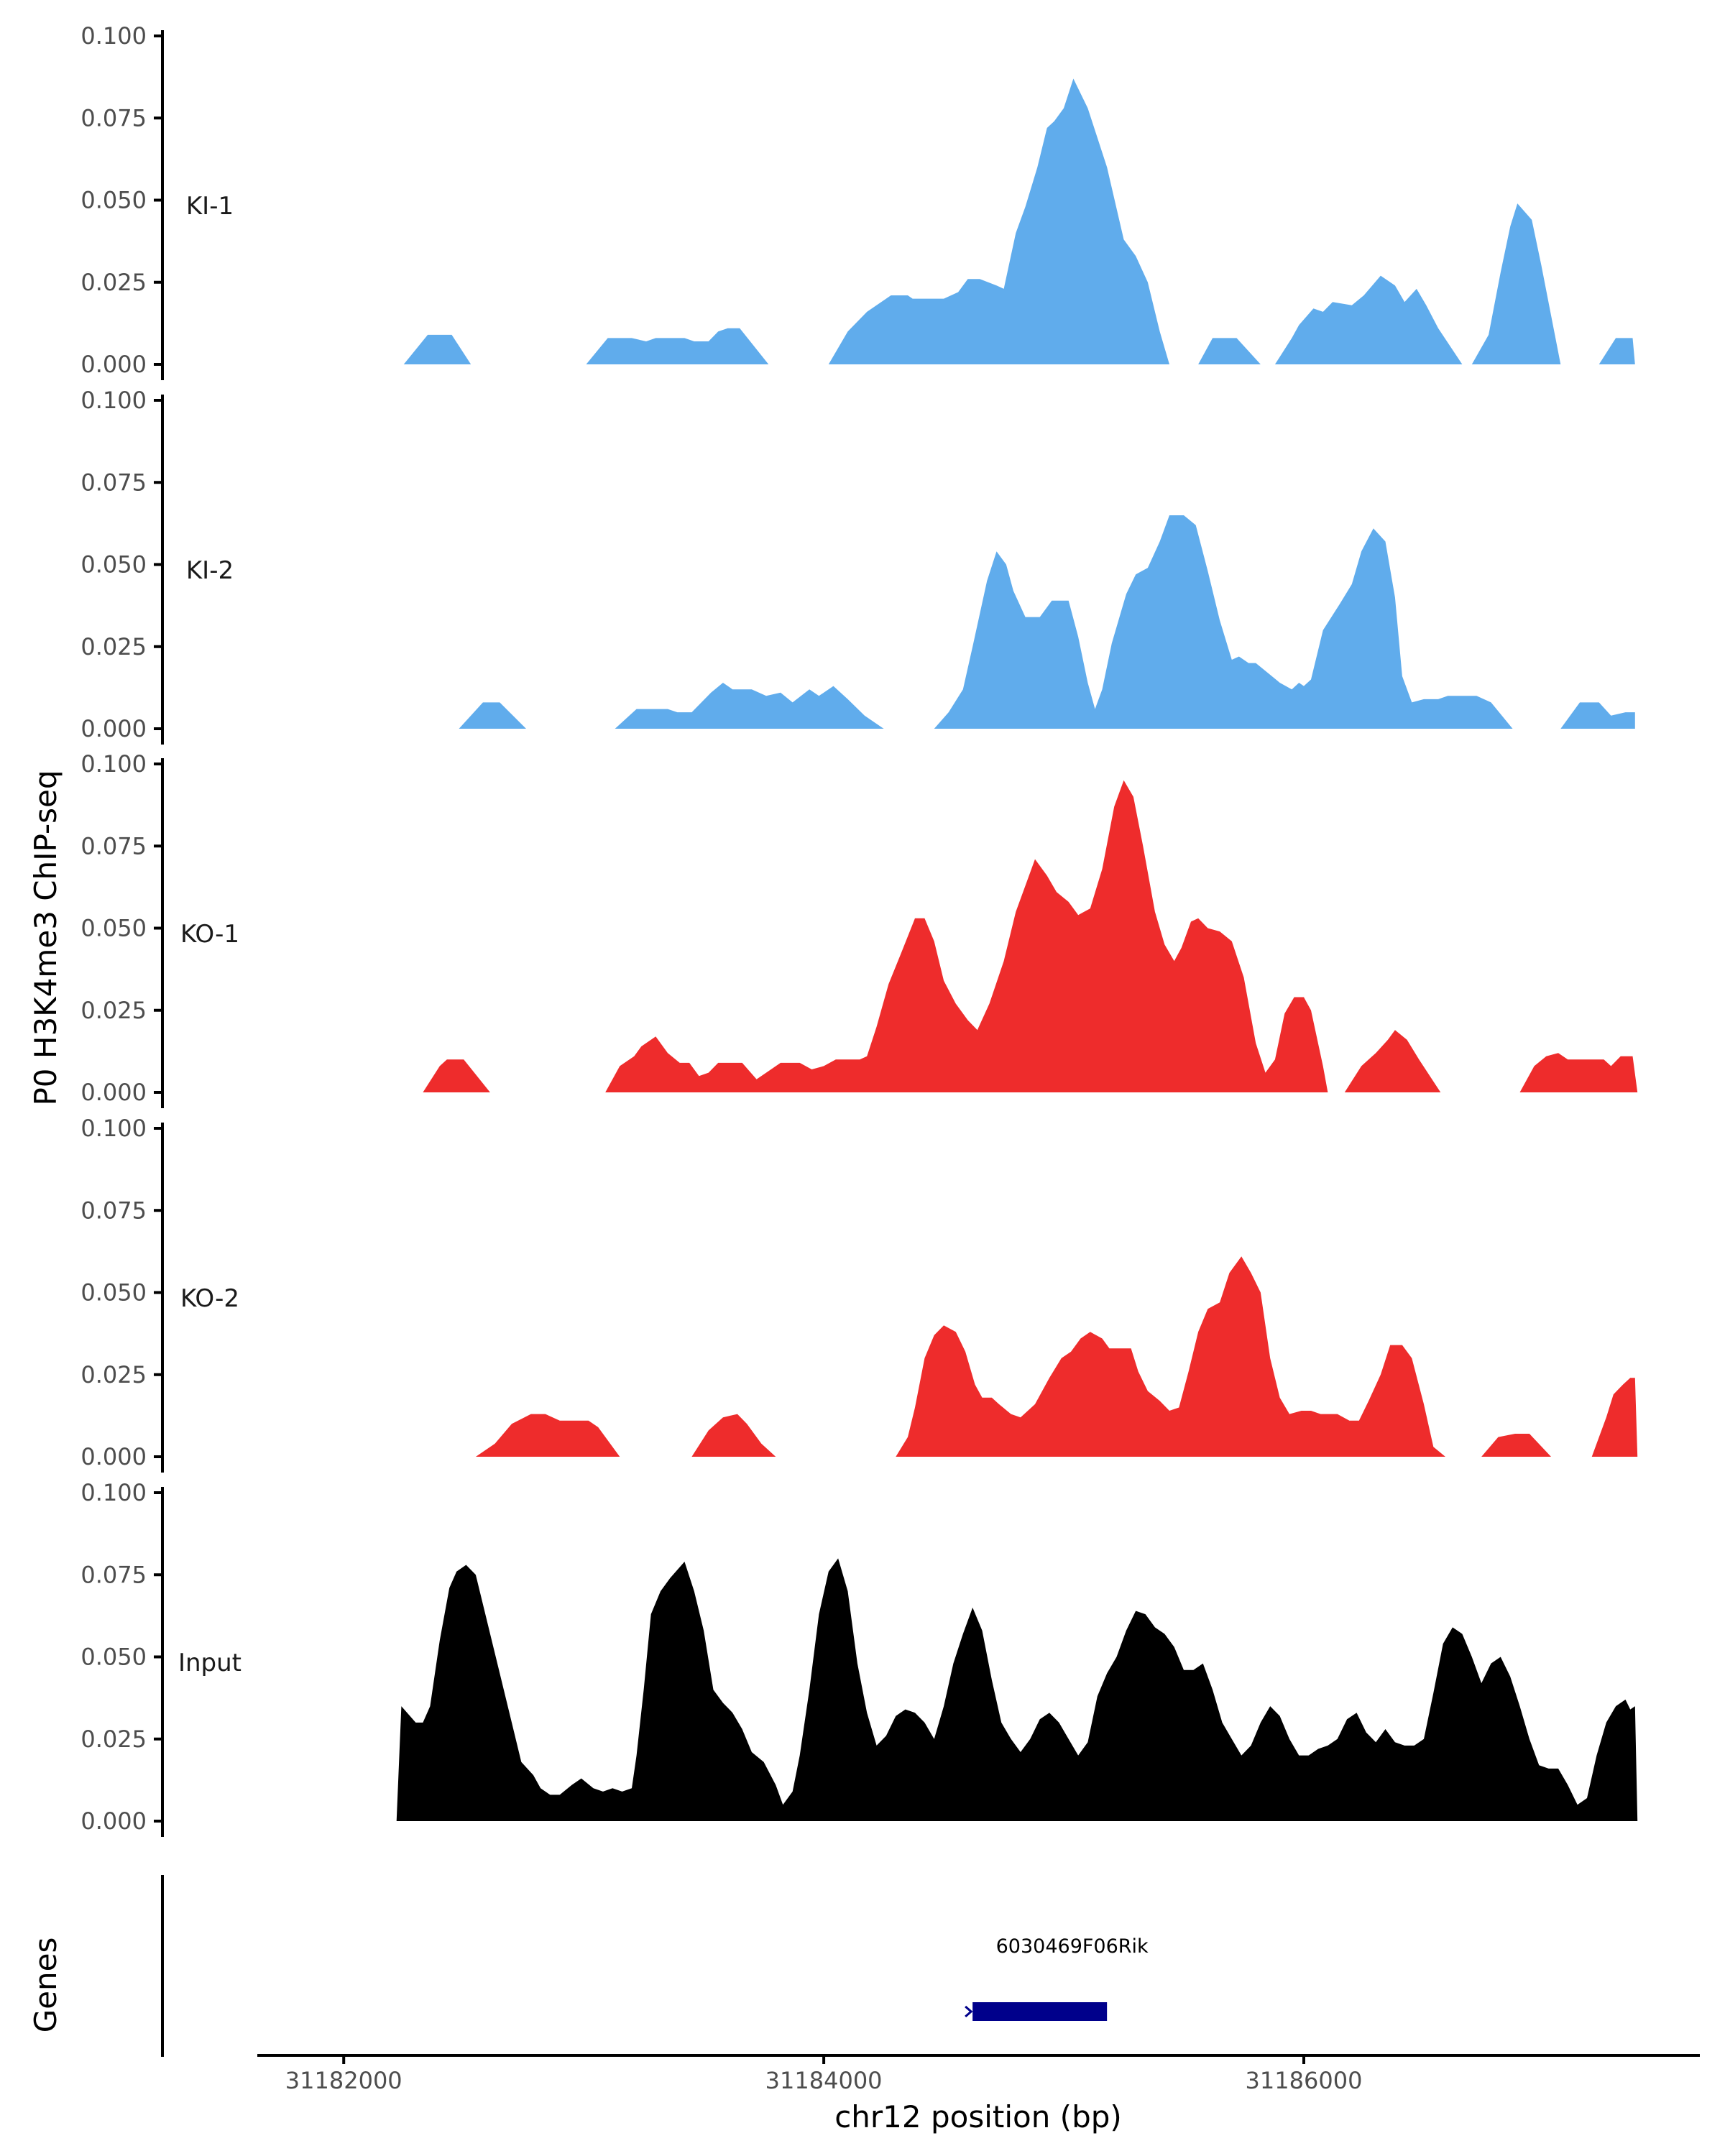 This screenshot has width=1725, height=2156. Describe the element at coordinates (857, 566) in the screenshot. I see `track-ki-2: 0.000 0.025 0.050 0.075 0.100 KI-2` at that location.